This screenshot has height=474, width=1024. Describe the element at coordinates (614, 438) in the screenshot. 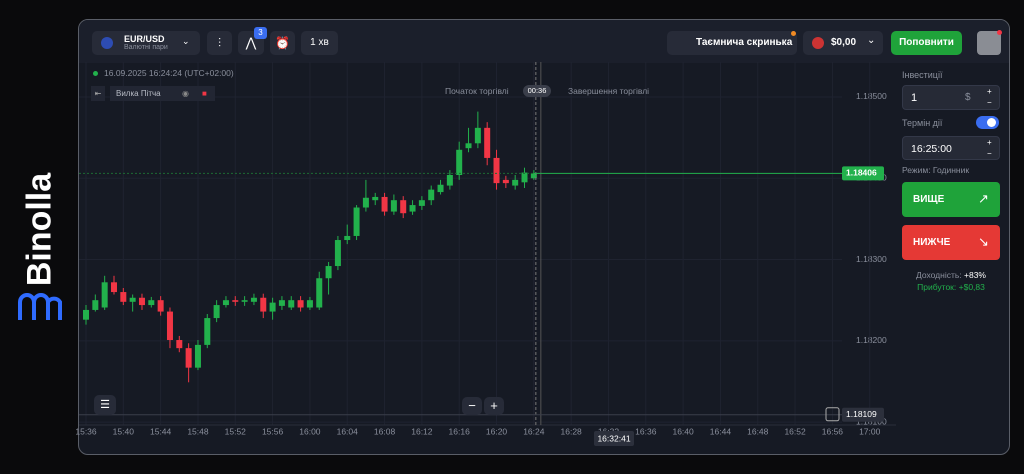

I see `crosshair-time-box` at that location.